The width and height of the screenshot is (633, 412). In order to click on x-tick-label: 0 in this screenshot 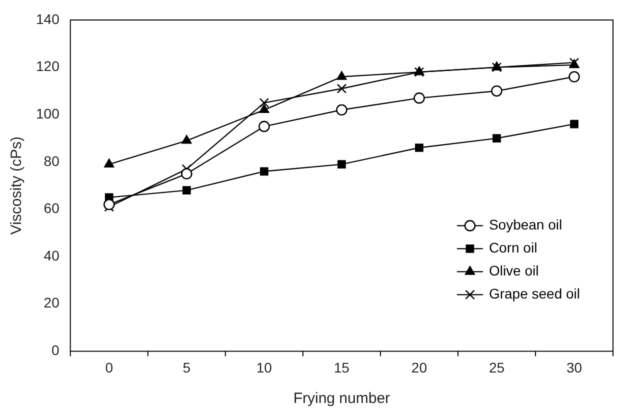, I will do `click(109, 367)`.